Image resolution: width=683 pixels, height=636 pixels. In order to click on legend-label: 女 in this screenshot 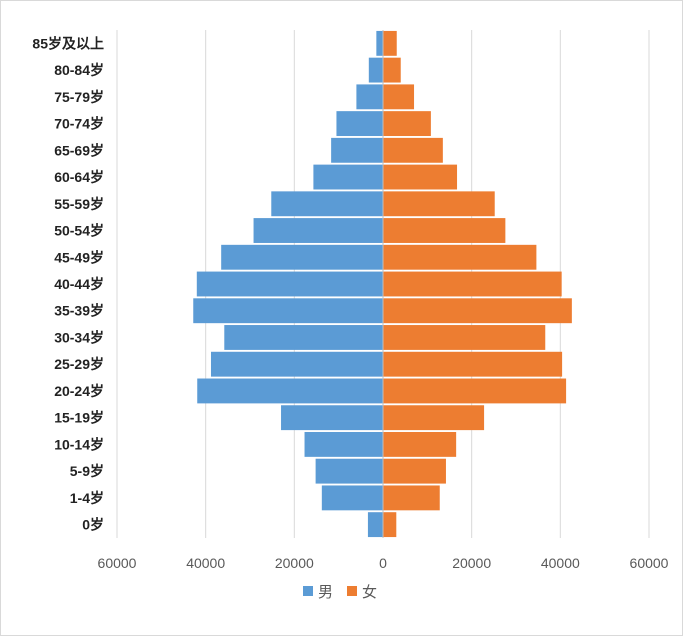, I will do `click(369, 592)`.